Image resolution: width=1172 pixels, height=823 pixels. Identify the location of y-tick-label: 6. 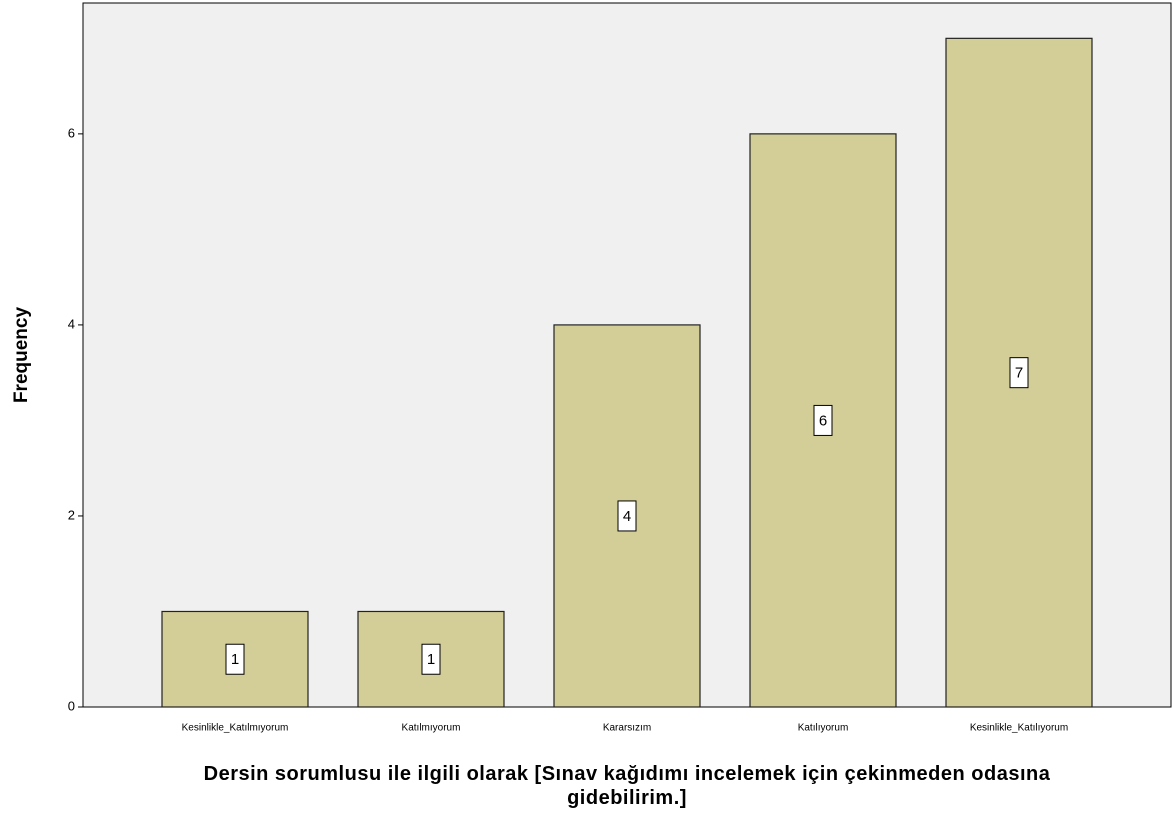
(71, 132).